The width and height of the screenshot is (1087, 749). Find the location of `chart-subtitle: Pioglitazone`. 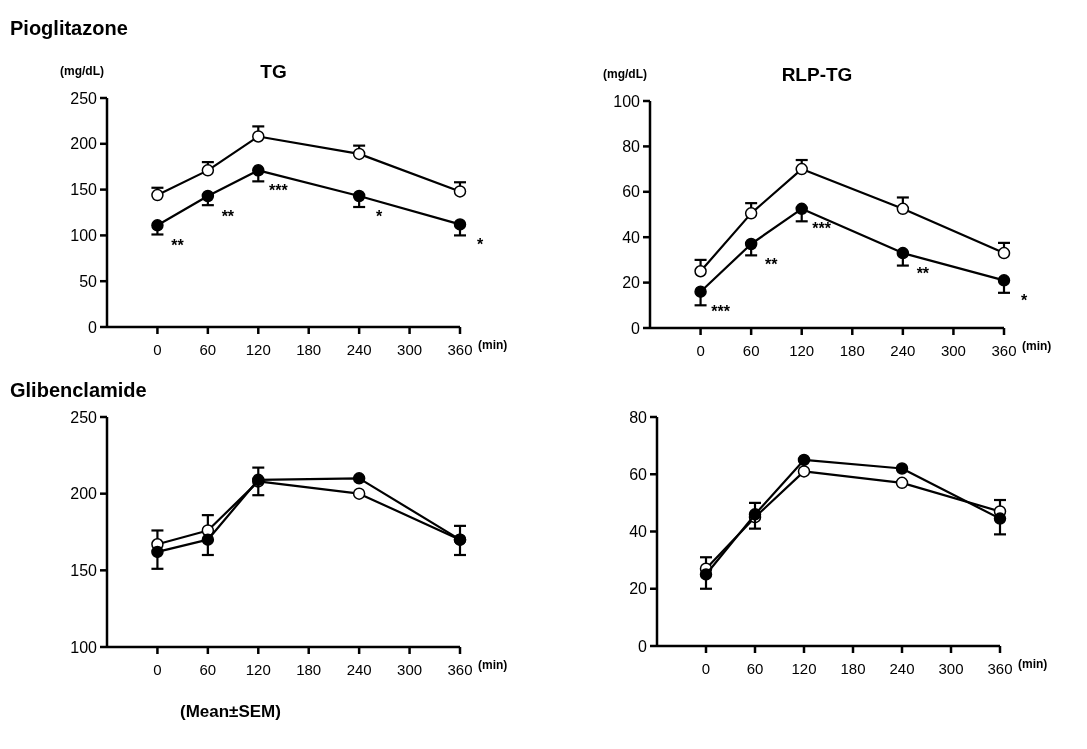

chart-subtitle: Pioglitazone is located at coordinates (69, 28).